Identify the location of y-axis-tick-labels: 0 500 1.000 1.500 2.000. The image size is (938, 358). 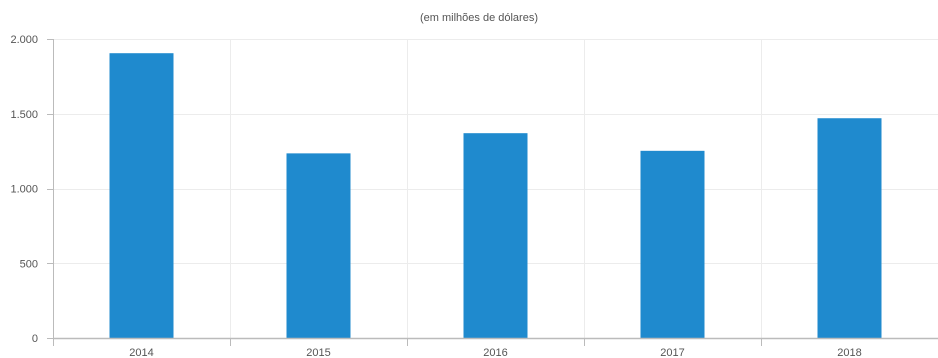
(24, 189).